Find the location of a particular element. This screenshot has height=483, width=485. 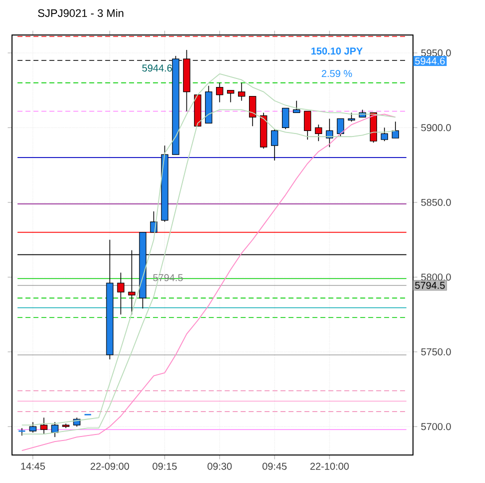

y-tick-label: 5850.0 is located at coordinates (436, 202).